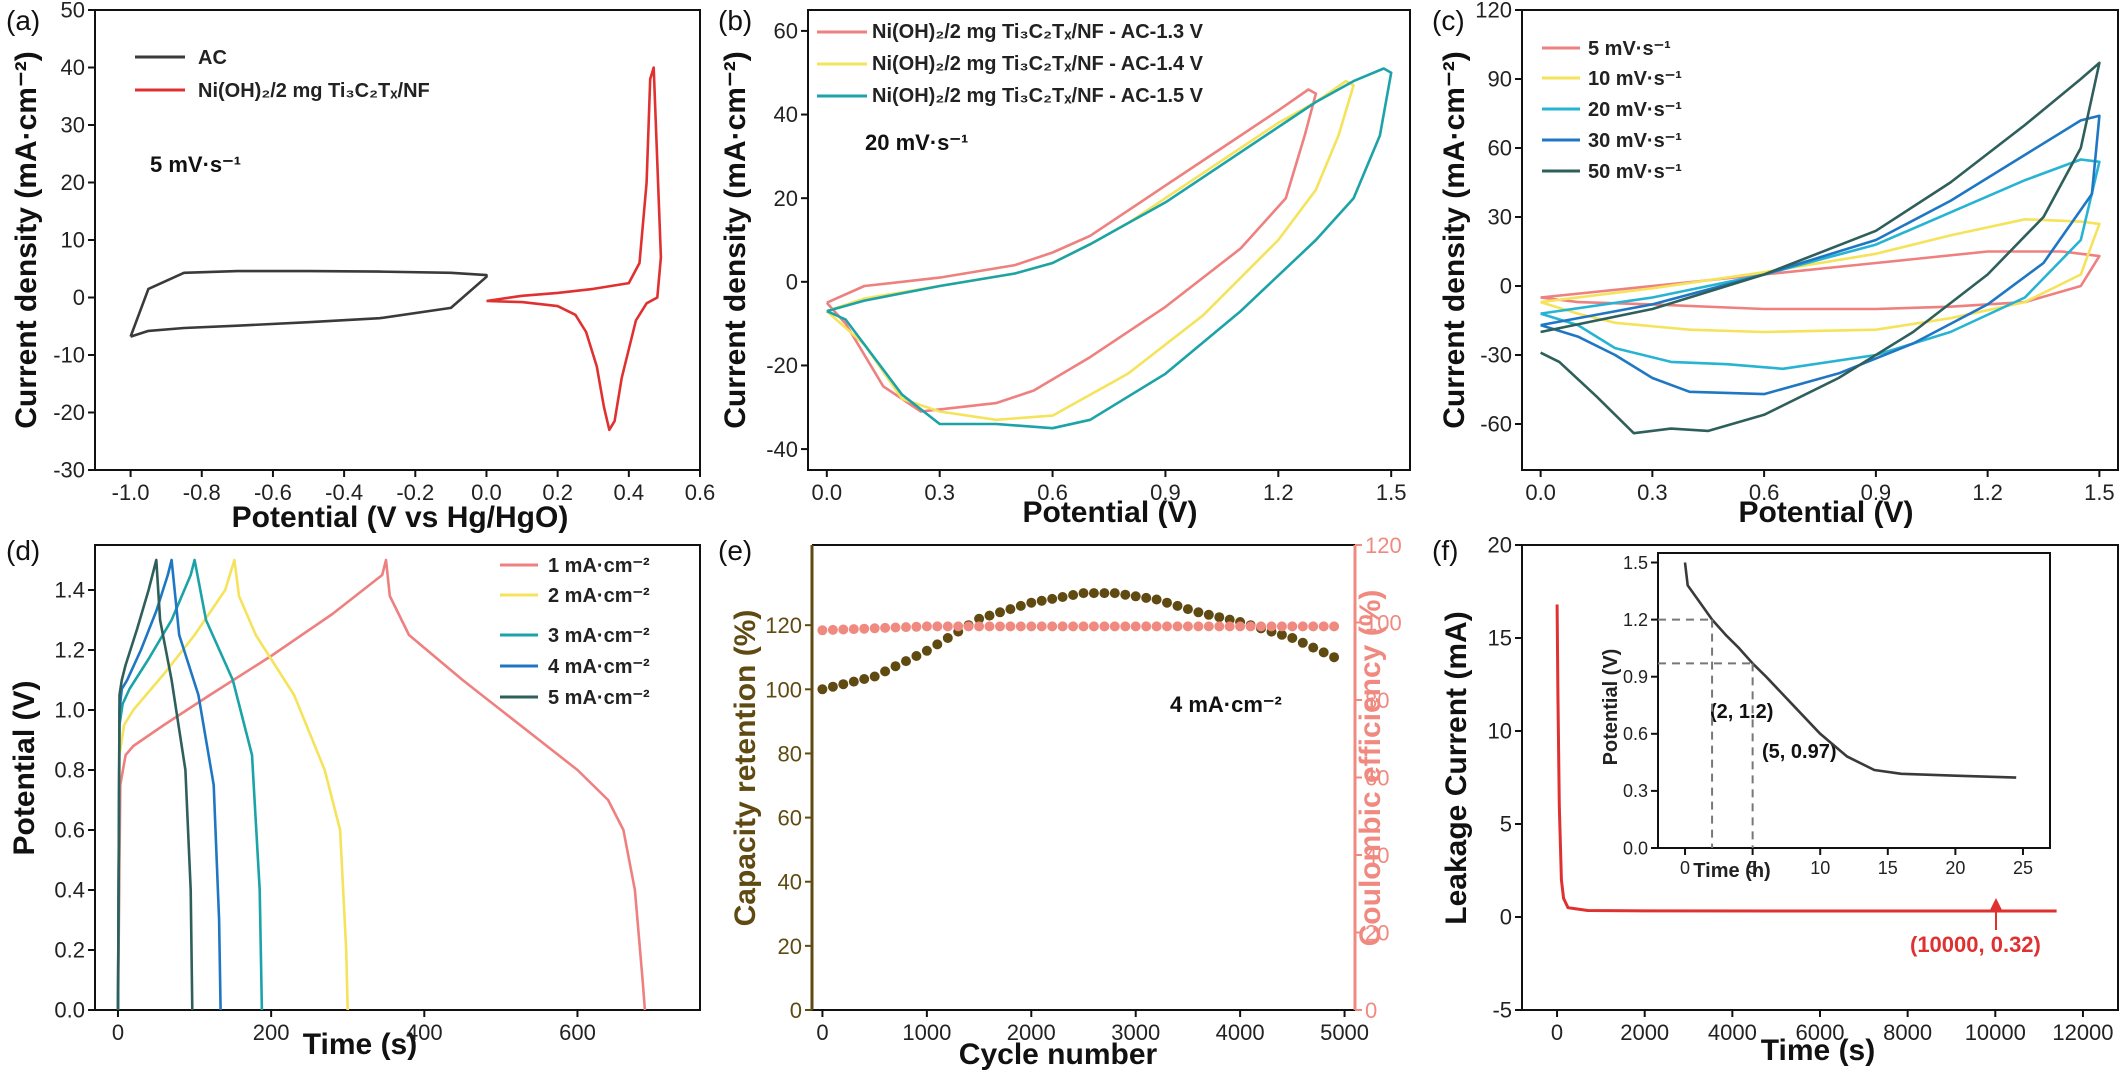  I want to click on y-tick-label: 0.6, so click(69, 830).